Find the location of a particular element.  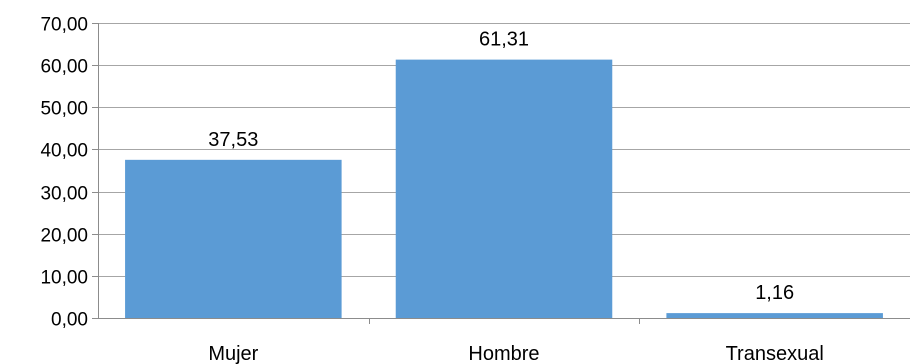

data-label-transexual: 1,16 is located at coordinates (774, 293).